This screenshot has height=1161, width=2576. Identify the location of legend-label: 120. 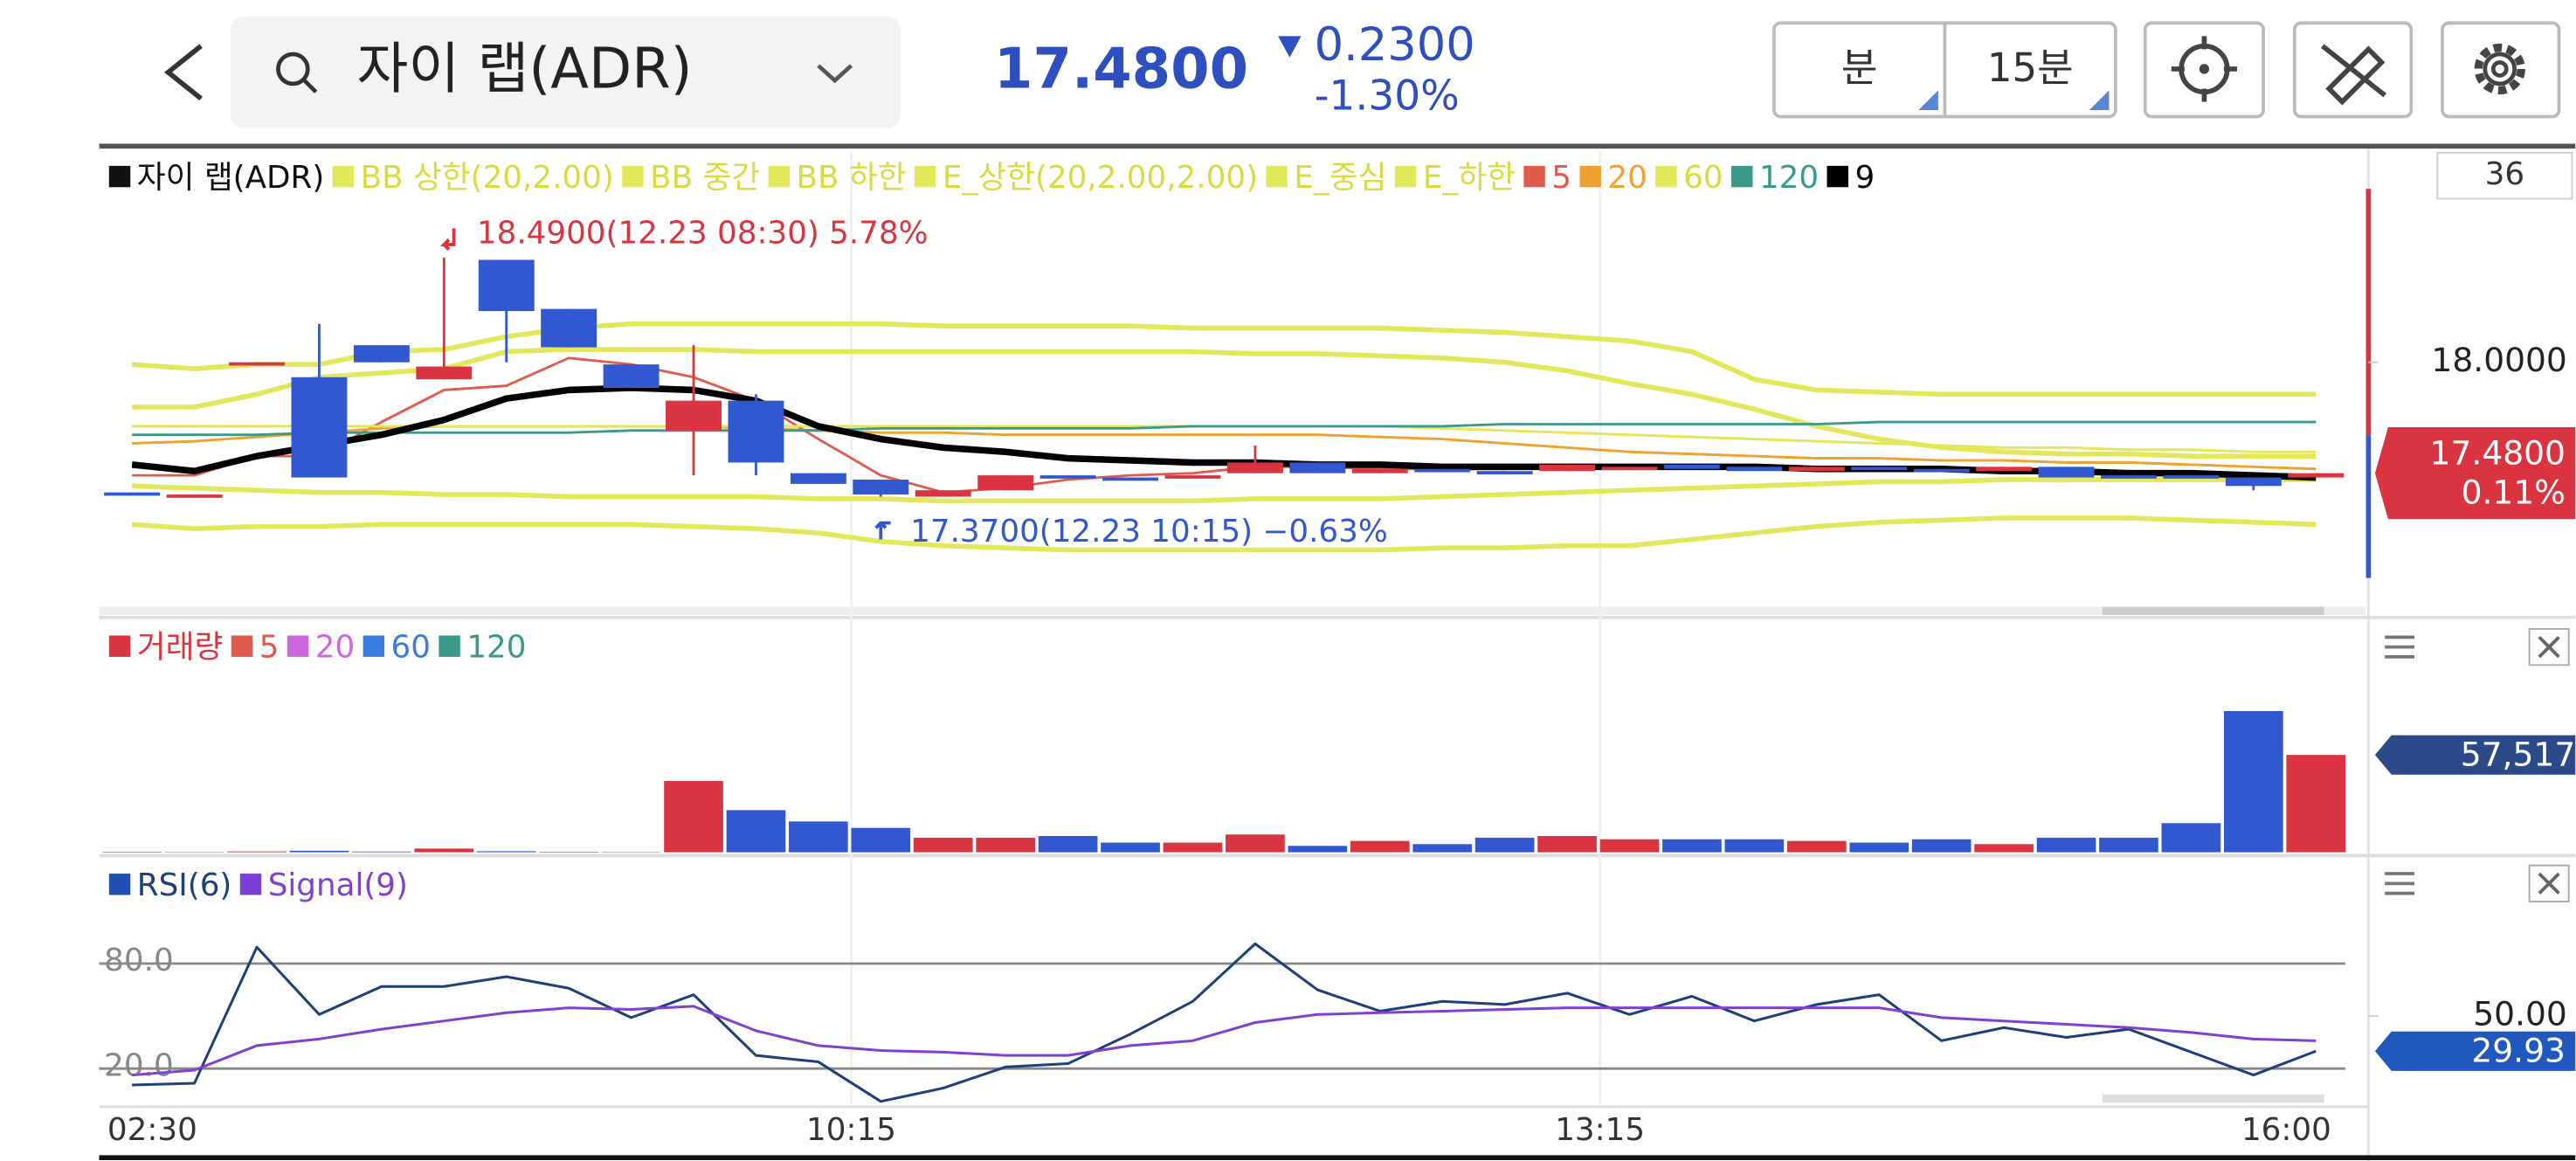
(496, 648).